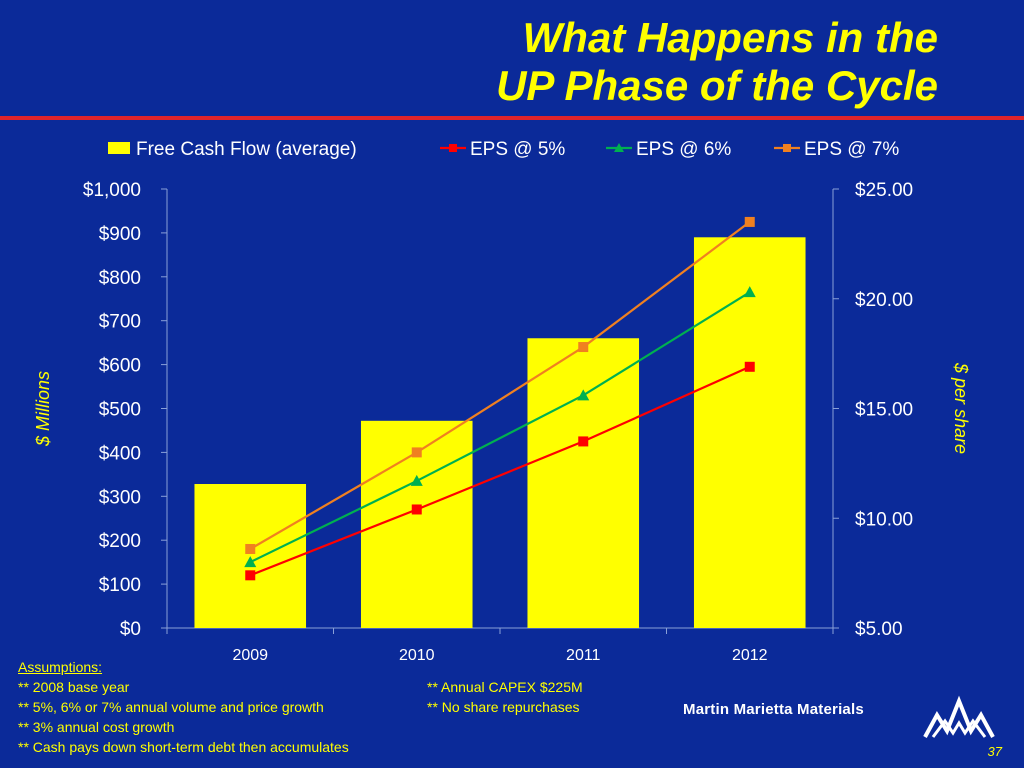  Describe the element at coordinates (250, 655) in the screenshot. I see `x-tick-label: 2009` at that location.